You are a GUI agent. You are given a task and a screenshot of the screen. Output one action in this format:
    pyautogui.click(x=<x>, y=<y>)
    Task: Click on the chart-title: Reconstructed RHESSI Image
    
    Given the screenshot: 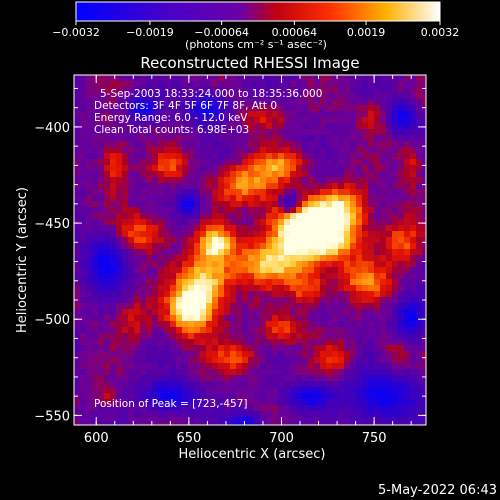 What is the action you would take?
    pyautogui.click(x=249, y=63)
    